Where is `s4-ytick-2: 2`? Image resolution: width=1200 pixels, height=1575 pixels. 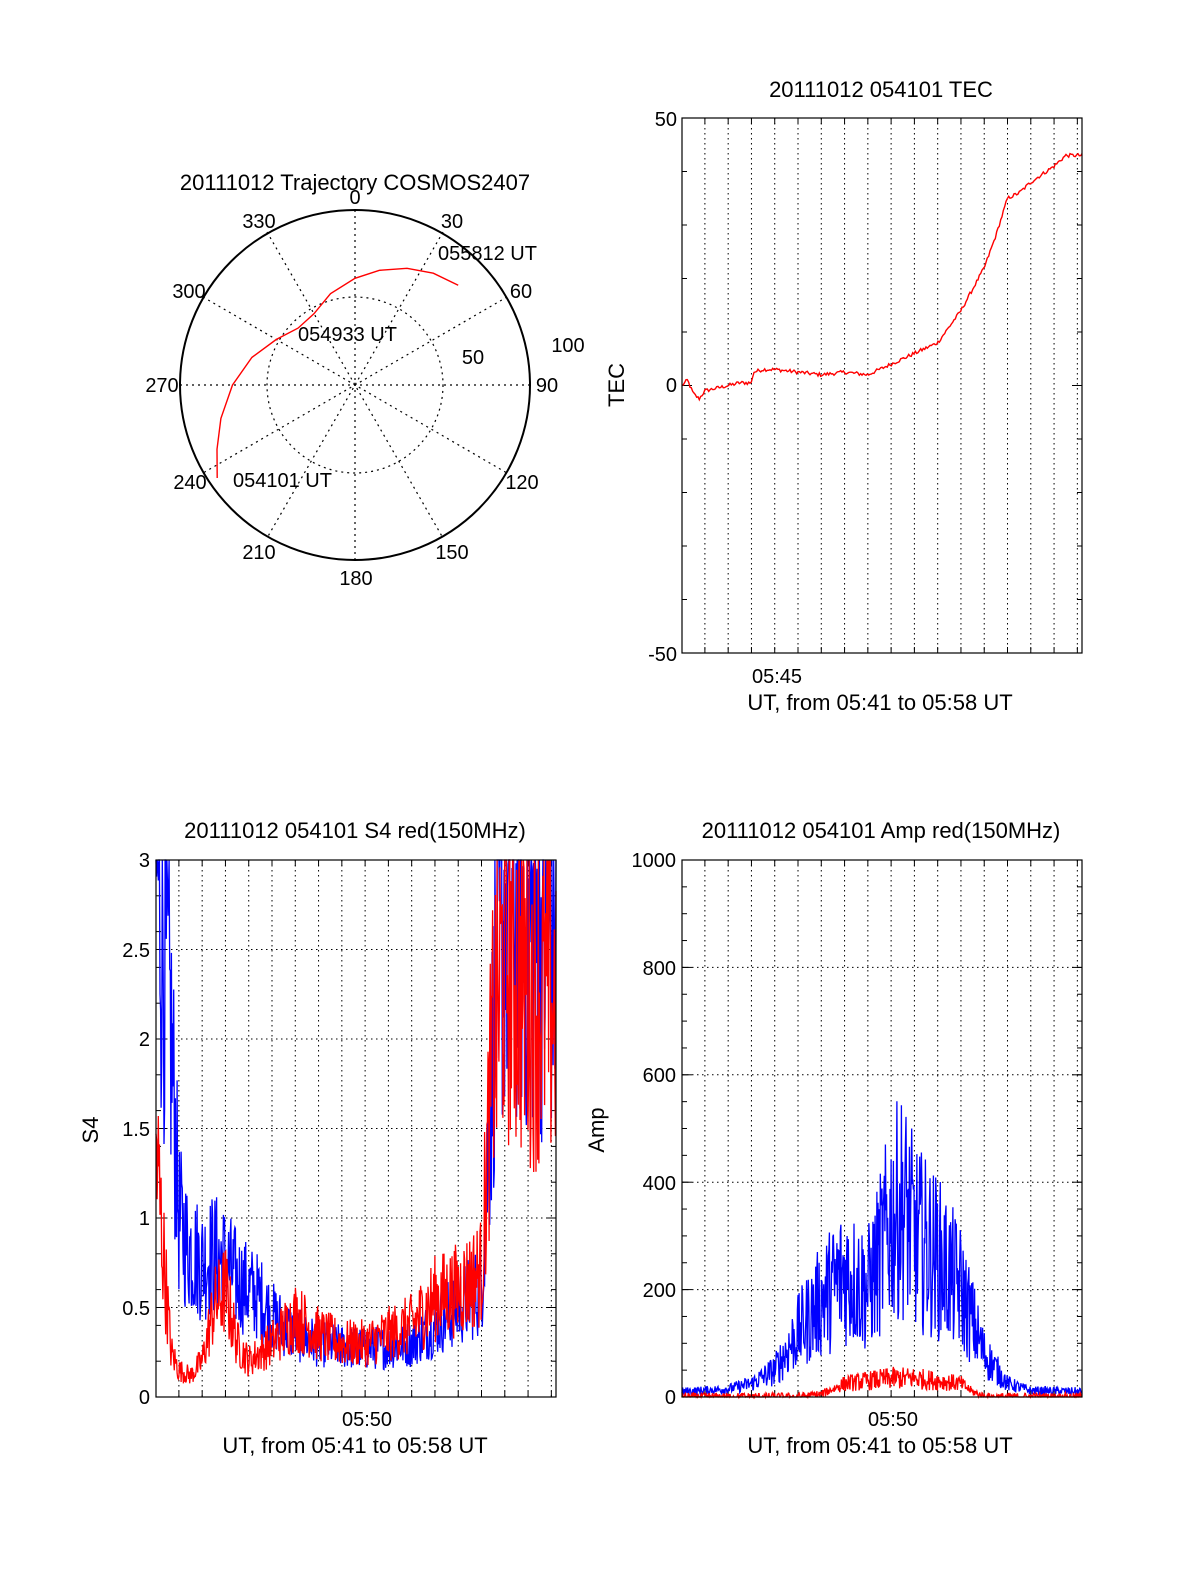 s4-ytick-2: 2 is located at coordinates (144, 1040).